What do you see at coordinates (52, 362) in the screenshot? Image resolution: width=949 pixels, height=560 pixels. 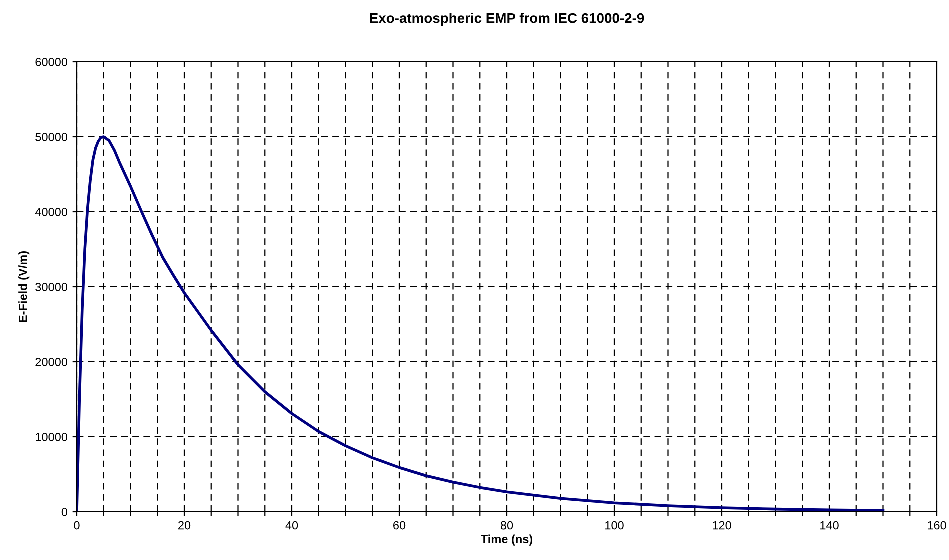 I see `y-tick-label: 20000` at bounding box center [52, 362].